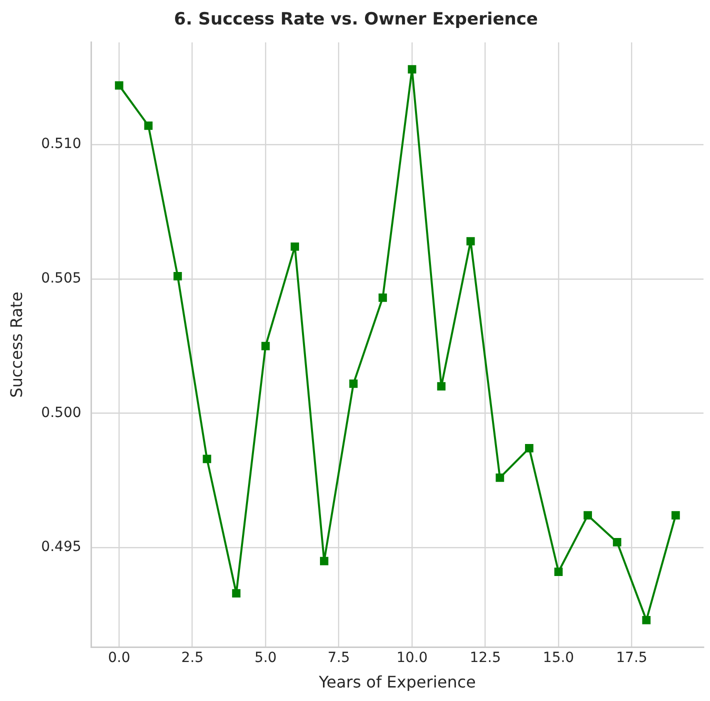  I want to click on x-tick-label: 2.5, so click(192, 658).